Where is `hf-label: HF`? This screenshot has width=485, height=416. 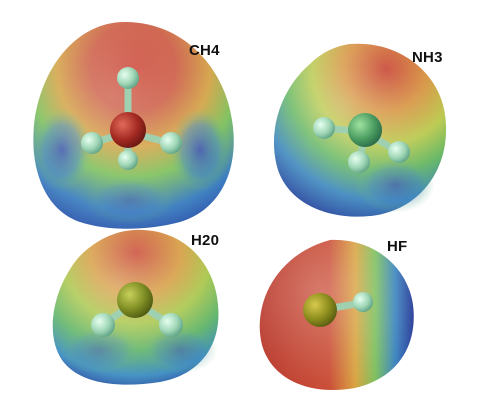 hf-label: HF is located at coordinates (397, 246).